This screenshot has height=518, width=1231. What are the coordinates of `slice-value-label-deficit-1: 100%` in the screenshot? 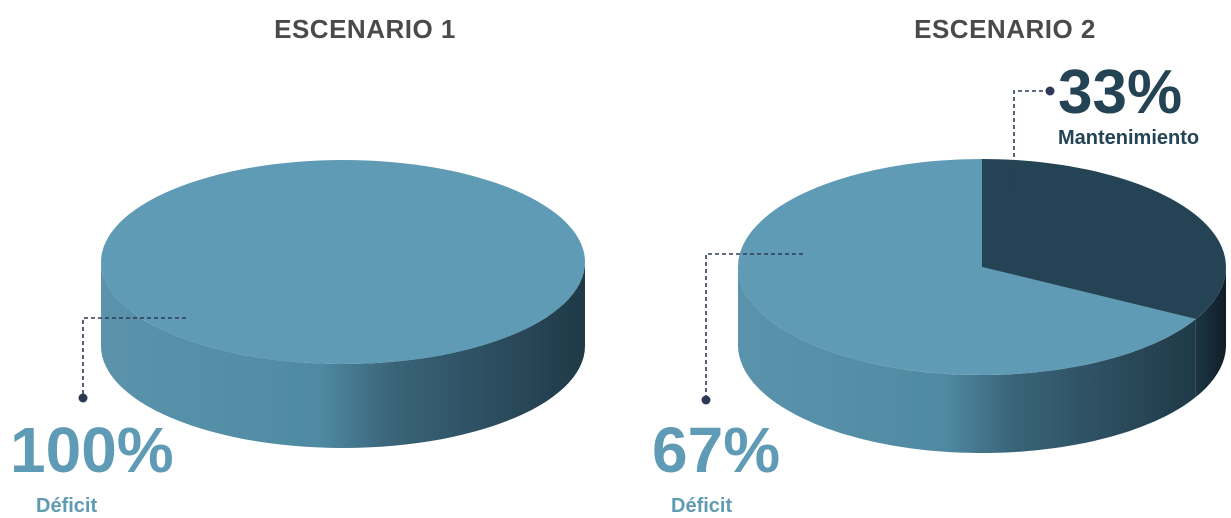 It's located at (92, 450).